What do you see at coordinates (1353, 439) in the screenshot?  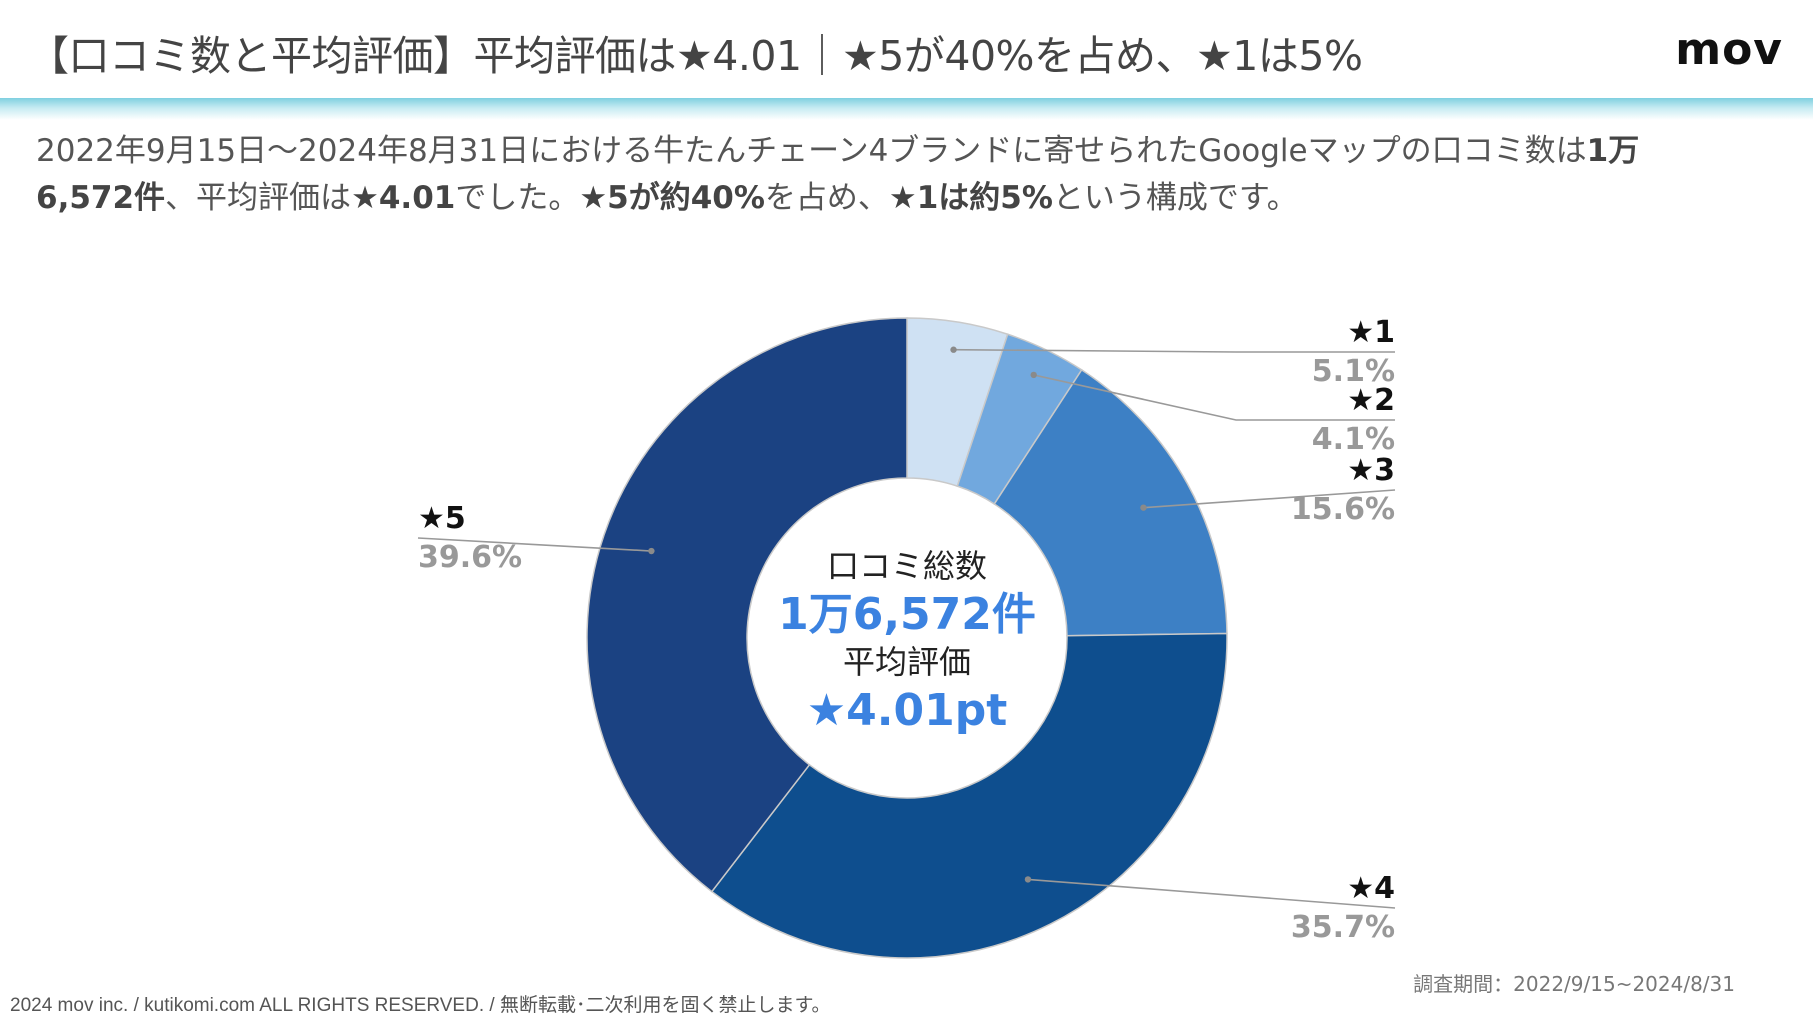 I see `slice-percent-label: 4.1%` at bounding box center [1353, 439].